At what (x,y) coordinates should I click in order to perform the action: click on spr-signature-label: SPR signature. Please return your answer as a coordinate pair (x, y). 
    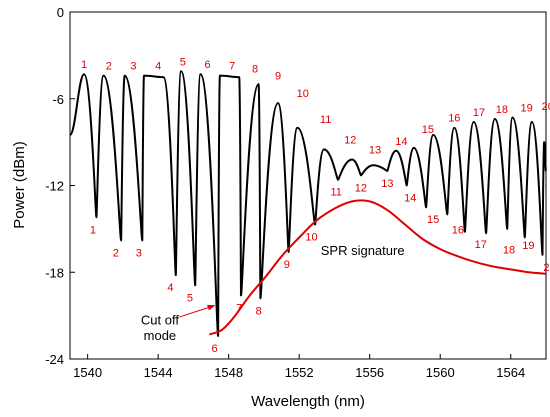
    Looking at the image, I should click on (363, 250).